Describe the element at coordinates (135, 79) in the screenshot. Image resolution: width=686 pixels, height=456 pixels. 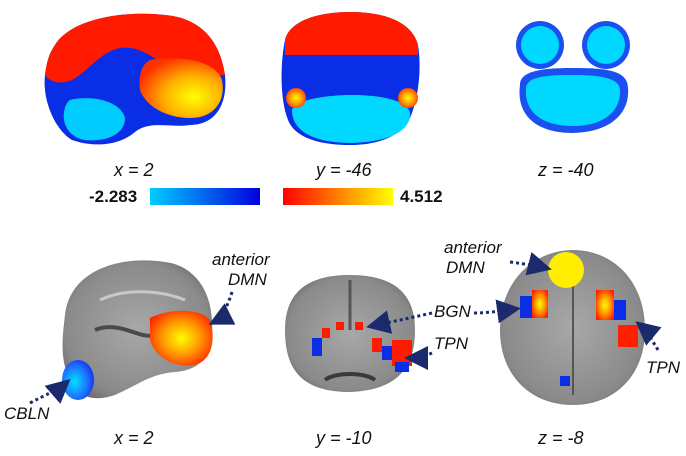
I see `top-sagittal-map` at that location.